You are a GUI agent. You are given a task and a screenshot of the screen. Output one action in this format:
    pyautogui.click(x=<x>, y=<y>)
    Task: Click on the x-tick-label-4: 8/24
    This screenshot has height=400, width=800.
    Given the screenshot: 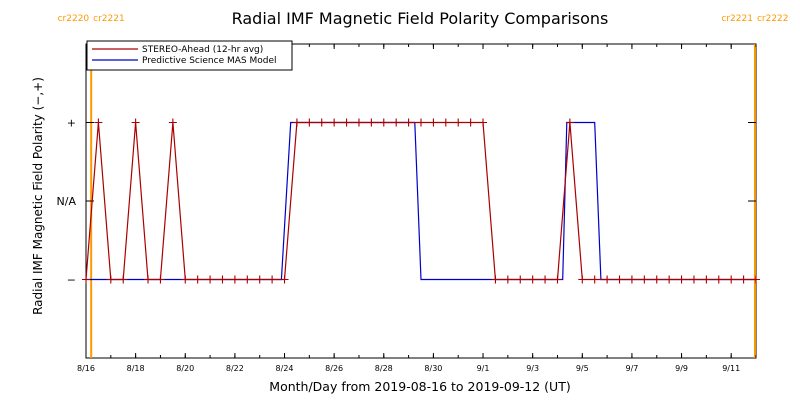 What is the action you would take?
    pyautogui.click(x=285, y=368)
    